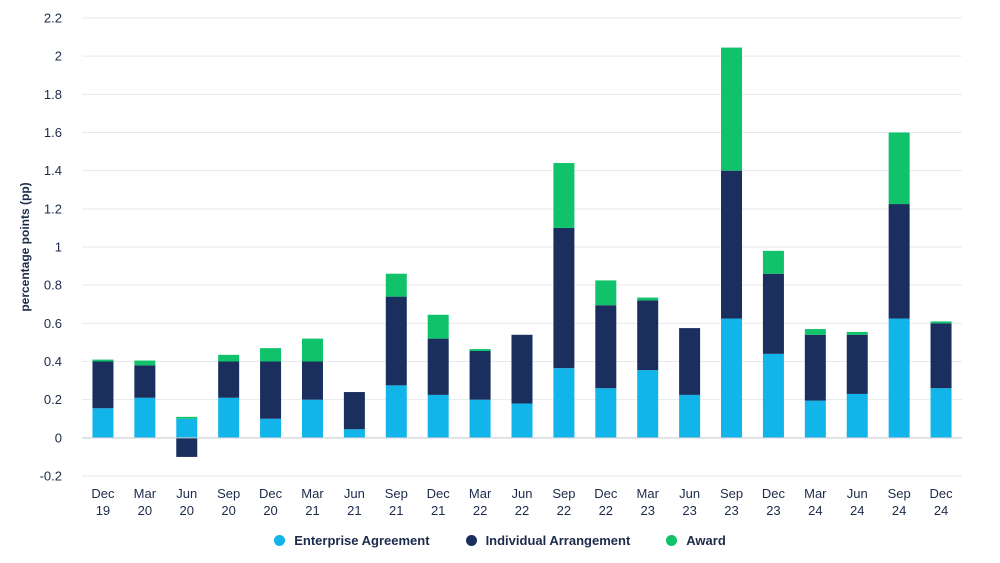  I want to click on legend-label: Individual Arrangement, so click(558, 540).